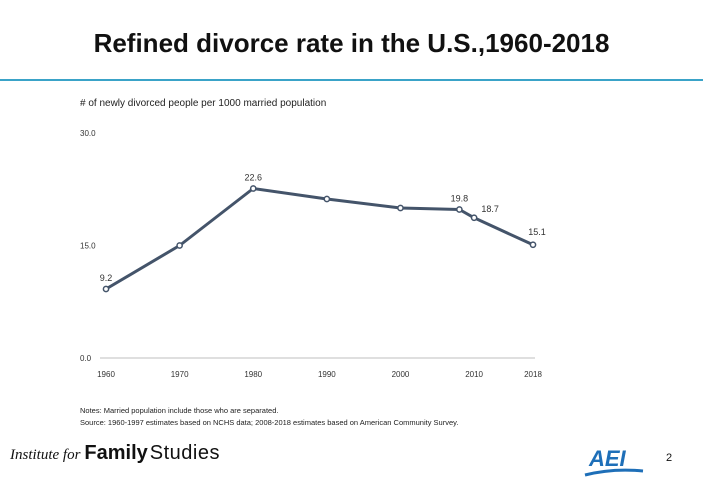 The width and height of the screenshot is (703, 490). I want to click on studies-text: Studies, so click(184, 453).